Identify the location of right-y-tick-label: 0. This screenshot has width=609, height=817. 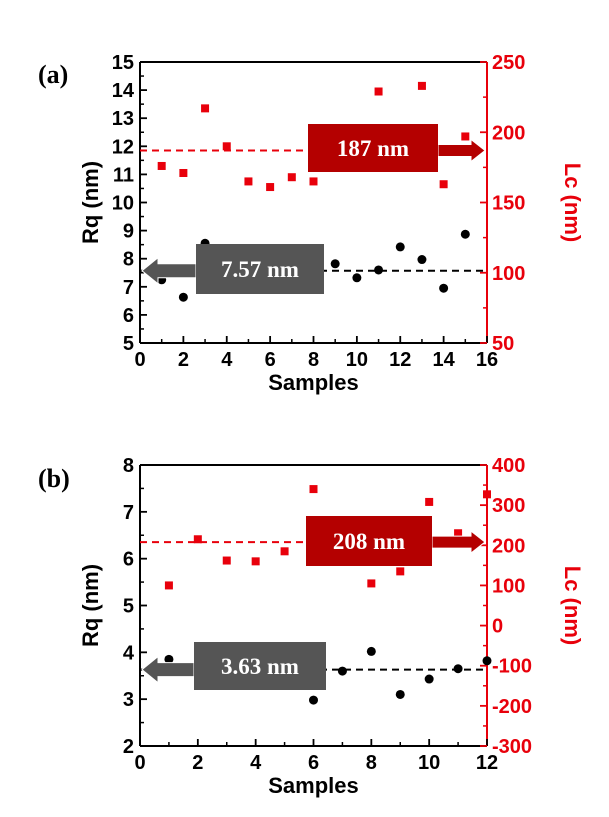
(497, 627).